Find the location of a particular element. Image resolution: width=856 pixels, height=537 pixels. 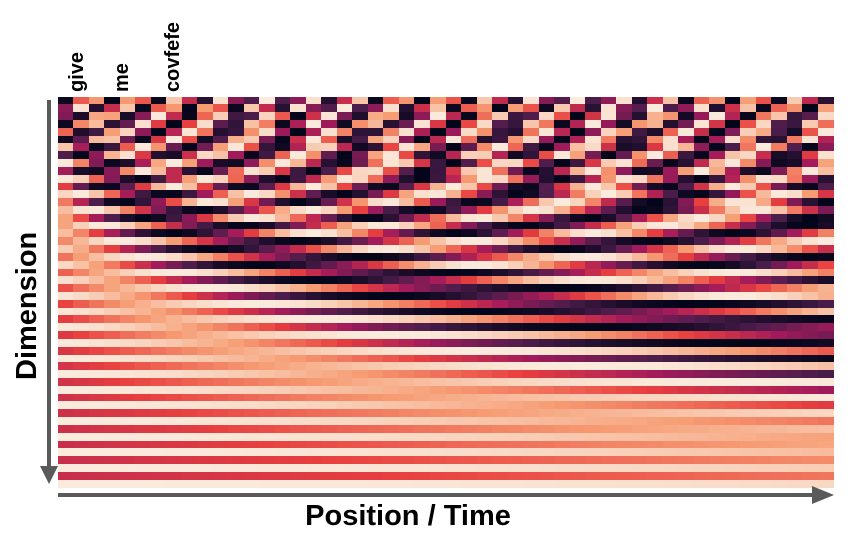

x-axis-arrowhead-icon is located at coordinates (823, 495).